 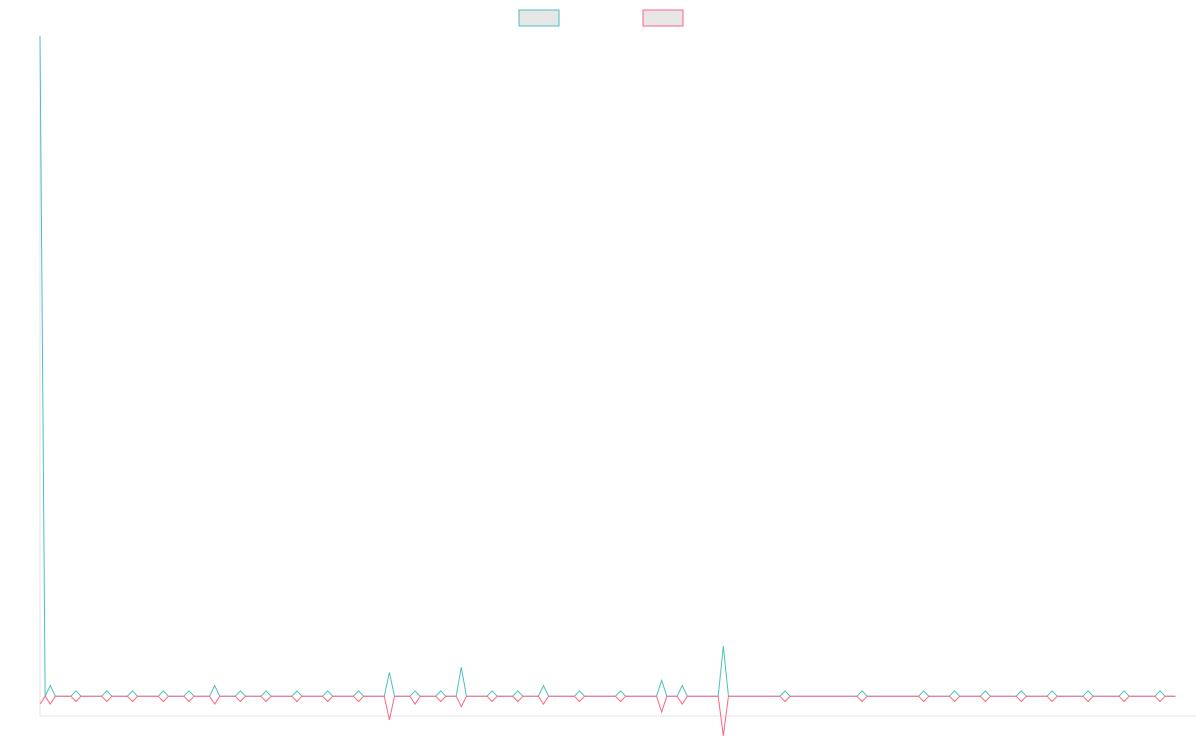 What do you see at coordinates (601, 18) in the screenshot?
I see `legend` at bounding box center [601, 18].